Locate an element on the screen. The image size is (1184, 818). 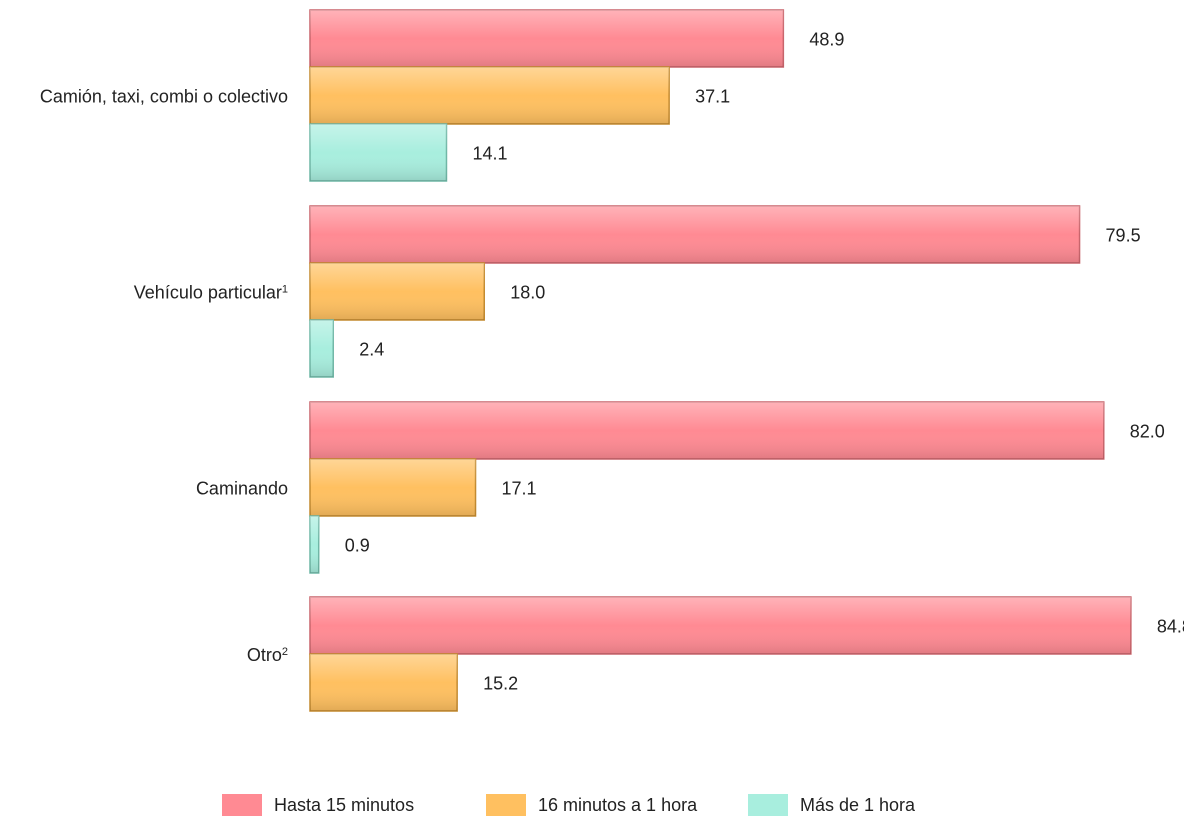
data-label: 18.0 is located at coordinates (527, 293).